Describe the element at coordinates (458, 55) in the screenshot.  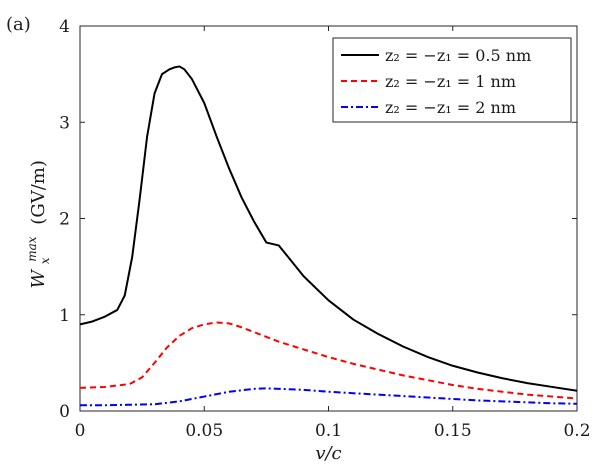
I see `legend-label-1: z₂ = −z₁ = 0.5 nm` at that location.